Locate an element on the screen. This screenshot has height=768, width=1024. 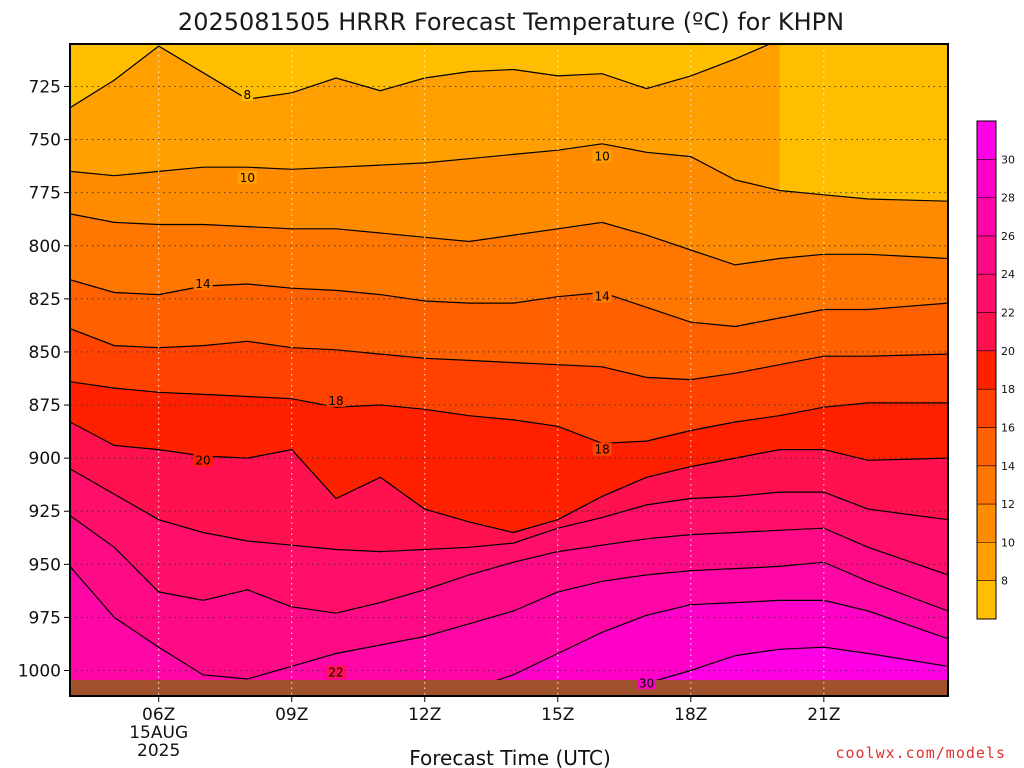
x-tick-label: 06Z 15AUG 2025 is located at coordinates (158, 733).